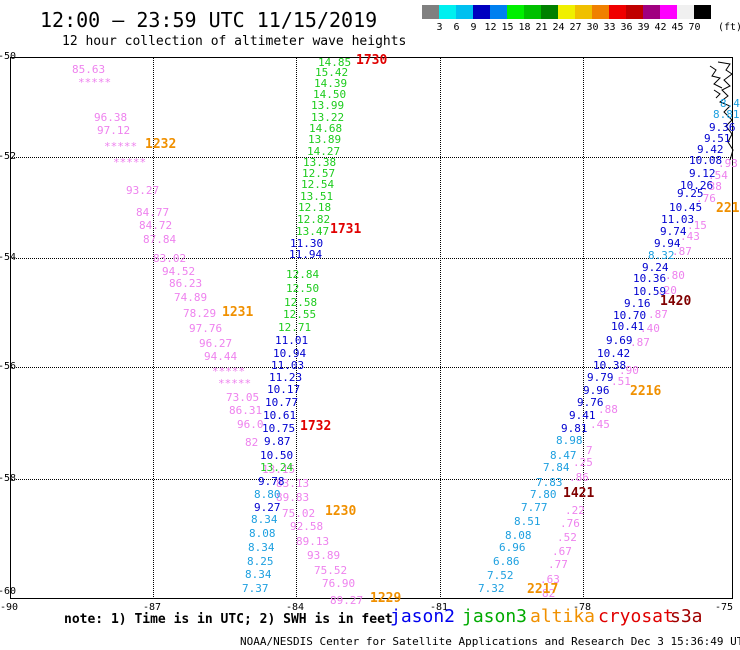 The width and height of the screenshot is (740, 650). Describe the element at coordinates (161, 144) in the screenshot. I see `pass-time-label: 1232` at that location.